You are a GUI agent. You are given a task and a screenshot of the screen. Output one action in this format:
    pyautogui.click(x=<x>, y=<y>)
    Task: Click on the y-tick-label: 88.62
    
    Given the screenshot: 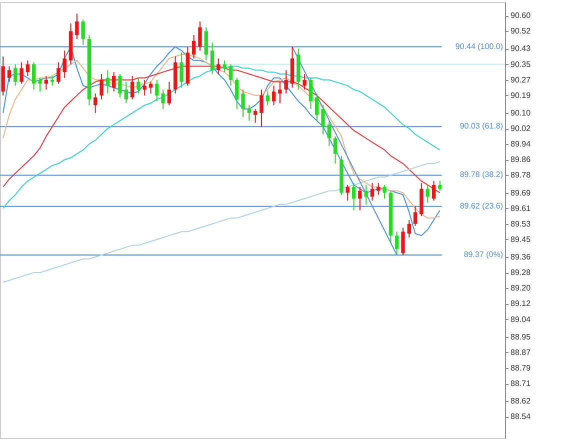 What is the action you would take?
    pyautogui.click(x=521, y=401)
    